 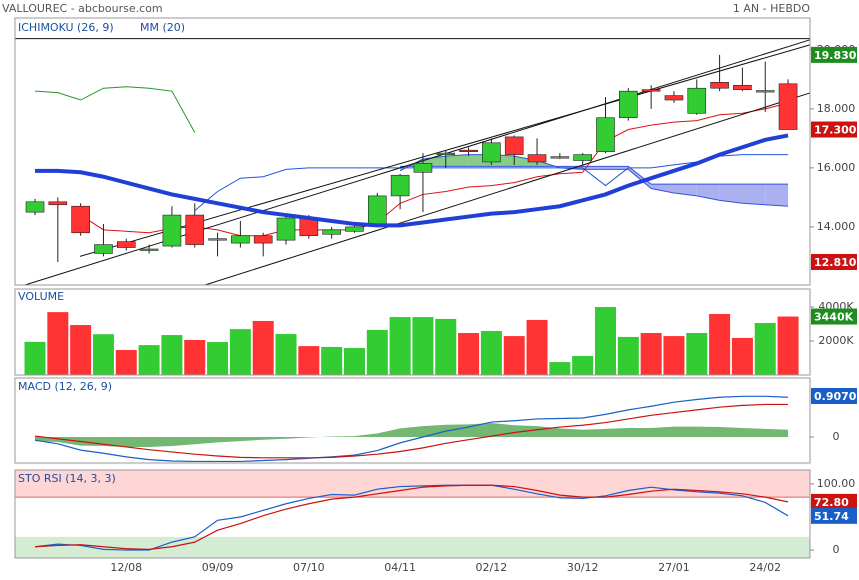 I want to click on overbought-zone, so click(x=412, y=484).